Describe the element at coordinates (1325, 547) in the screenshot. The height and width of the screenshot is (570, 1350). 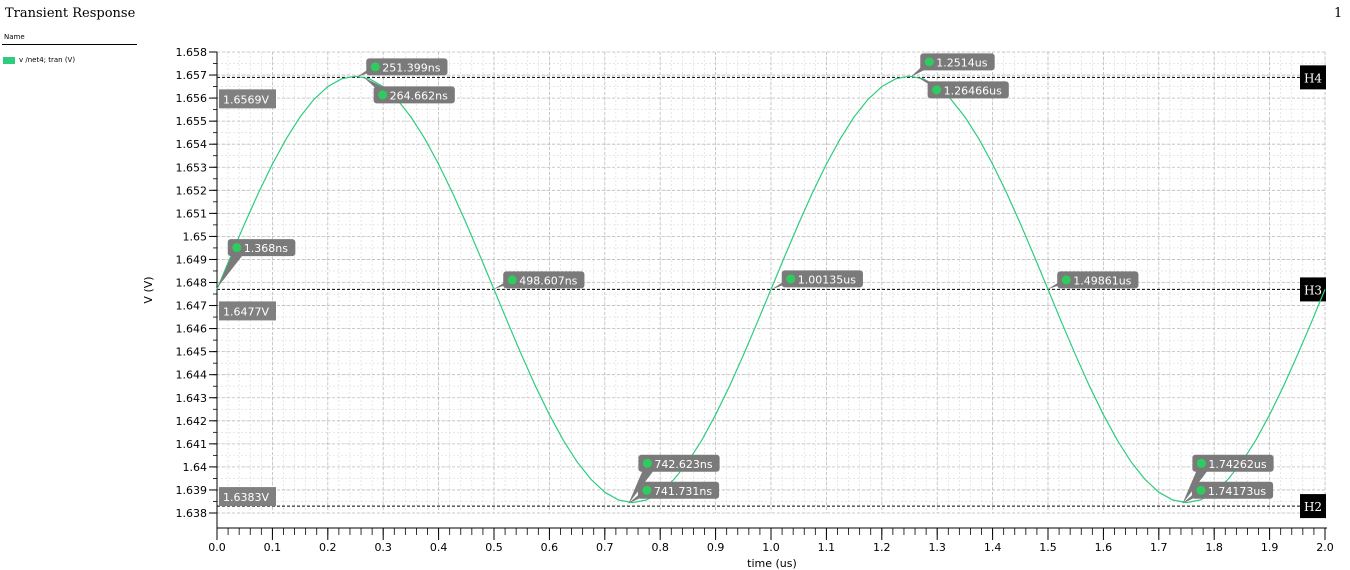
I see `x-tick-label: 2.0` at that location.